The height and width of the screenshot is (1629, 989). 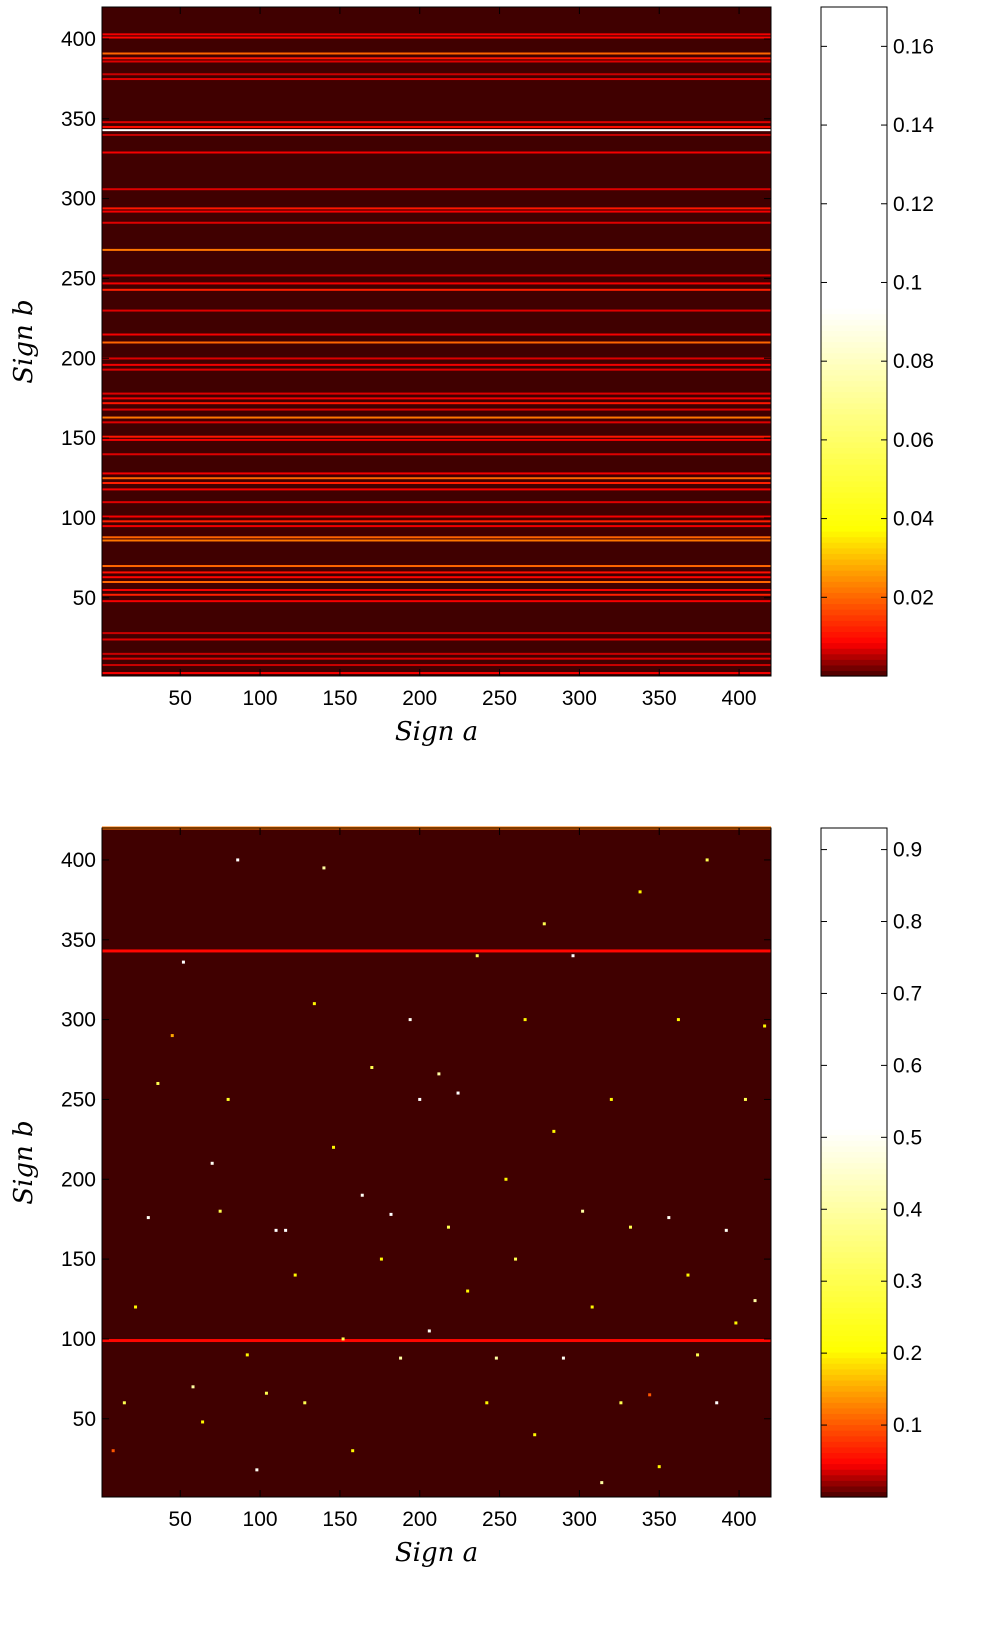 I want to click on colorbar-tick-label: 0.1, so click(x=907, y=1425).